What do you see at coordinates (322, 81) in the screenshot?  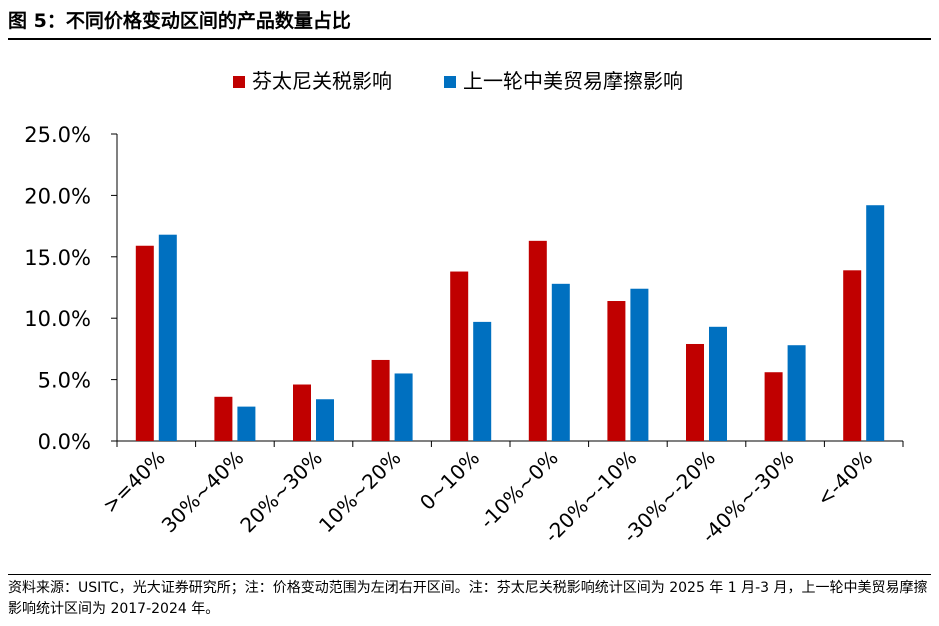 I see `legend-label: 芬太尼关税影响` at bounding box center [322, 81].